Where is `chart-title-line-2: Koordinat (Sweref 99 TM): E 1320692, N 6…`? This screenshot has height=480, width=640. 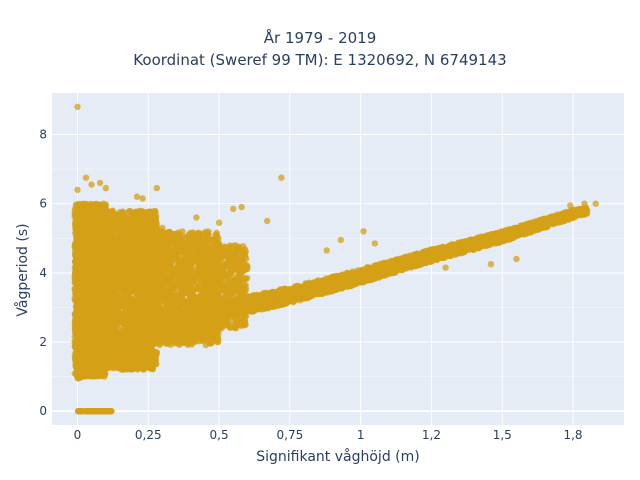
chart-title-line-2: Koordinat (Sweref 99 TM): E 1320692, N 6… is located at coordinates (320, 60).